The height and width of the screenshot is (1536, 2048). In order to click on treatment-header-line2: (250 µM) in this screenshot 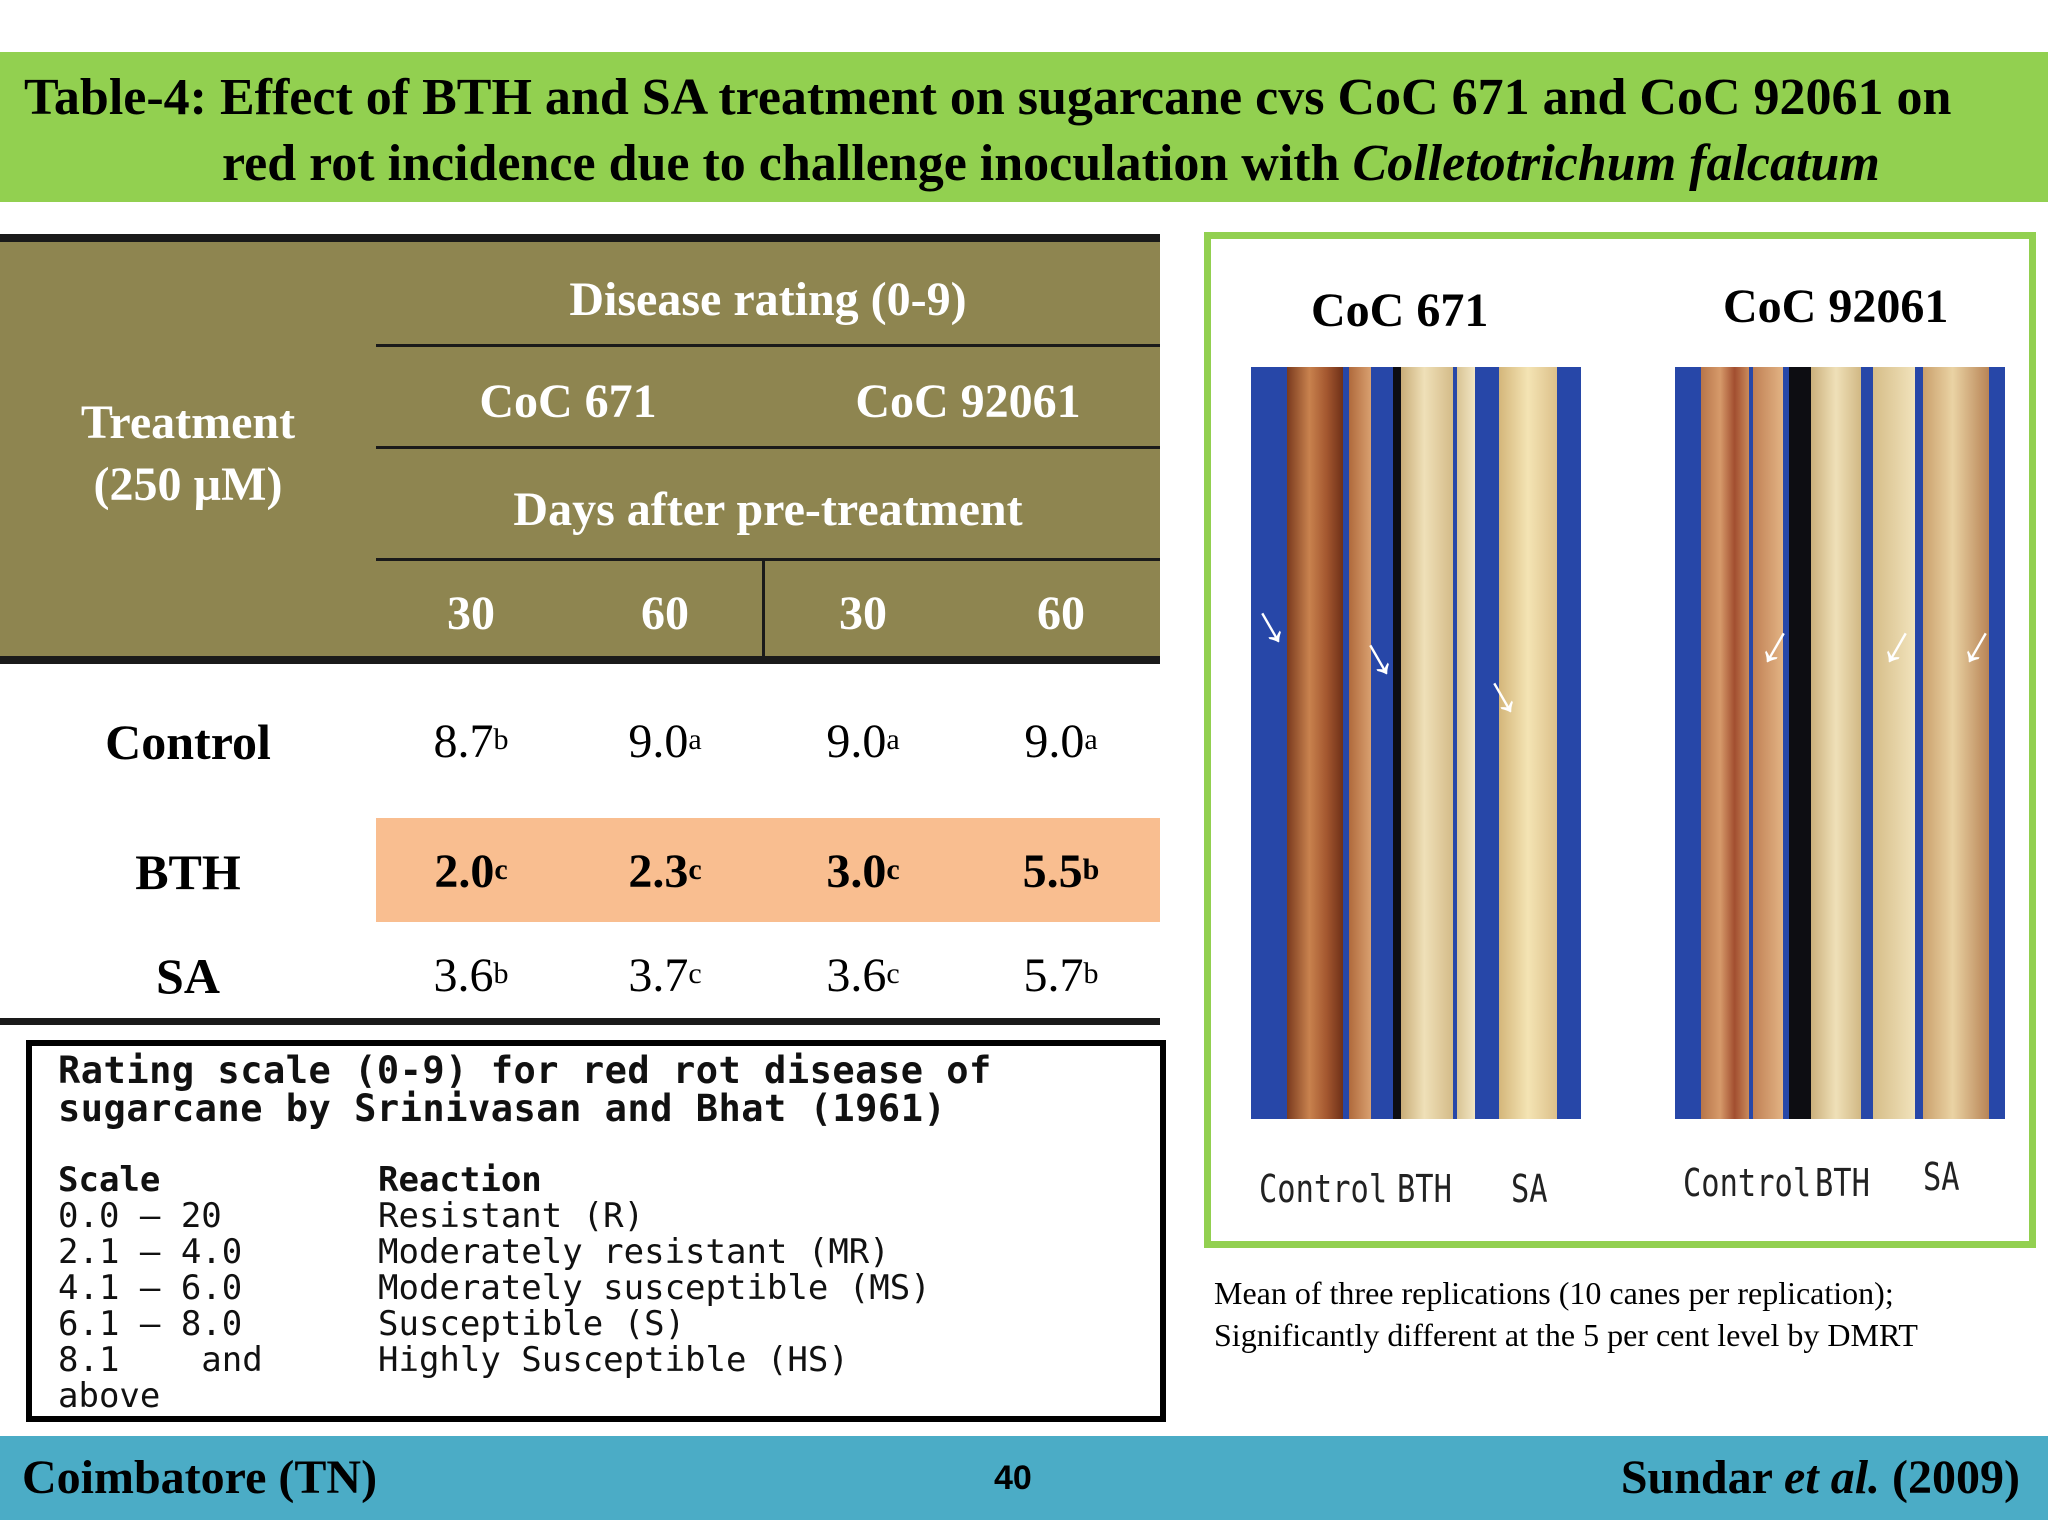, I will do `click(188, 484)`.